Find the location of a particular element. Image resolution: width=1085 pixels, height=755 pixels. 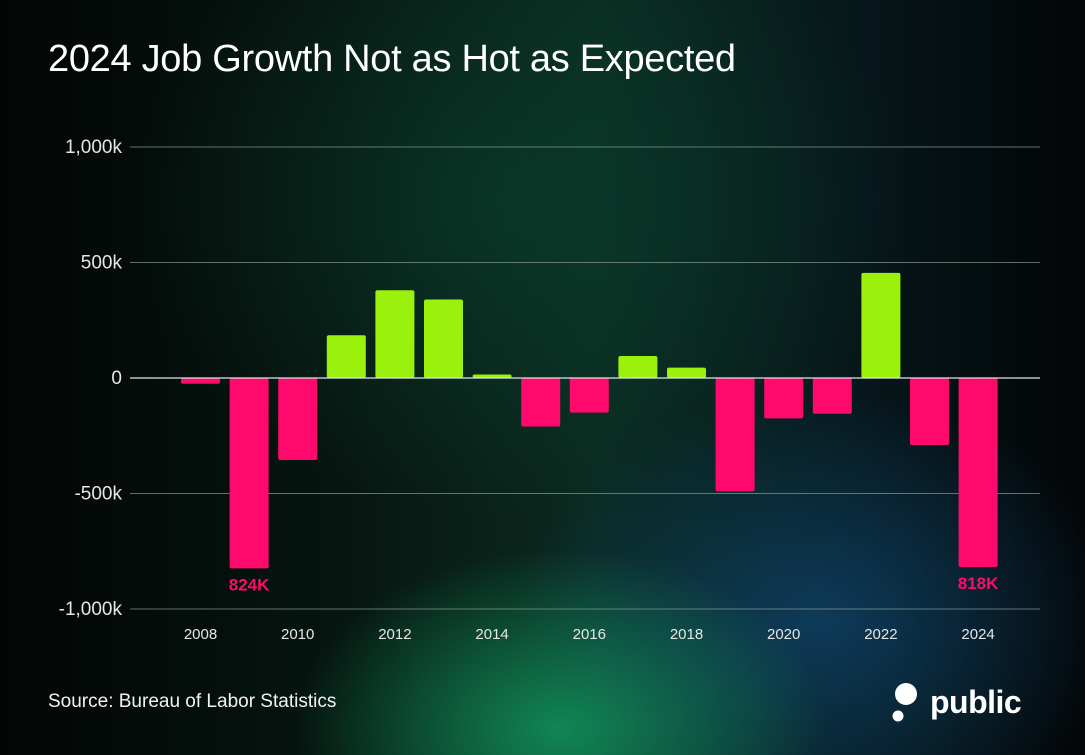

bar-2020 is located at coordinates (784, 398).